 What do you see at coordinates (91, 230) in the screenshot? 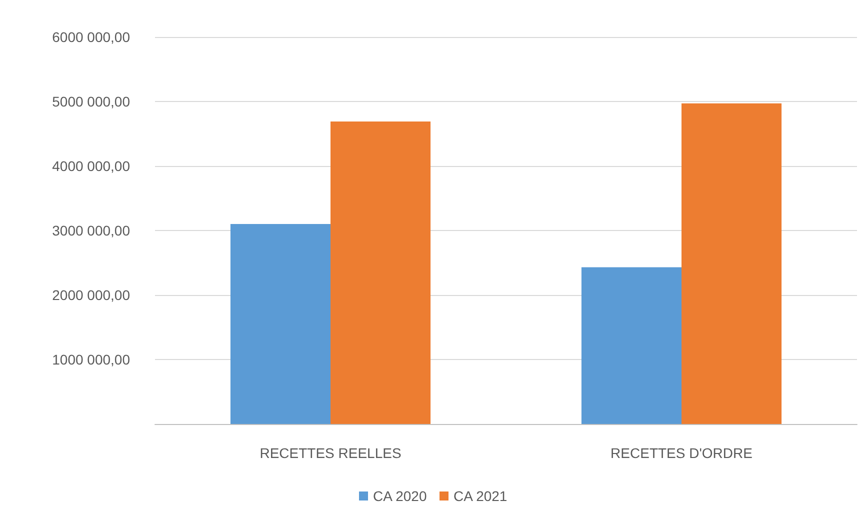
I see `y-tick-label: 3000 000,00` at bounding box center [91, 230].